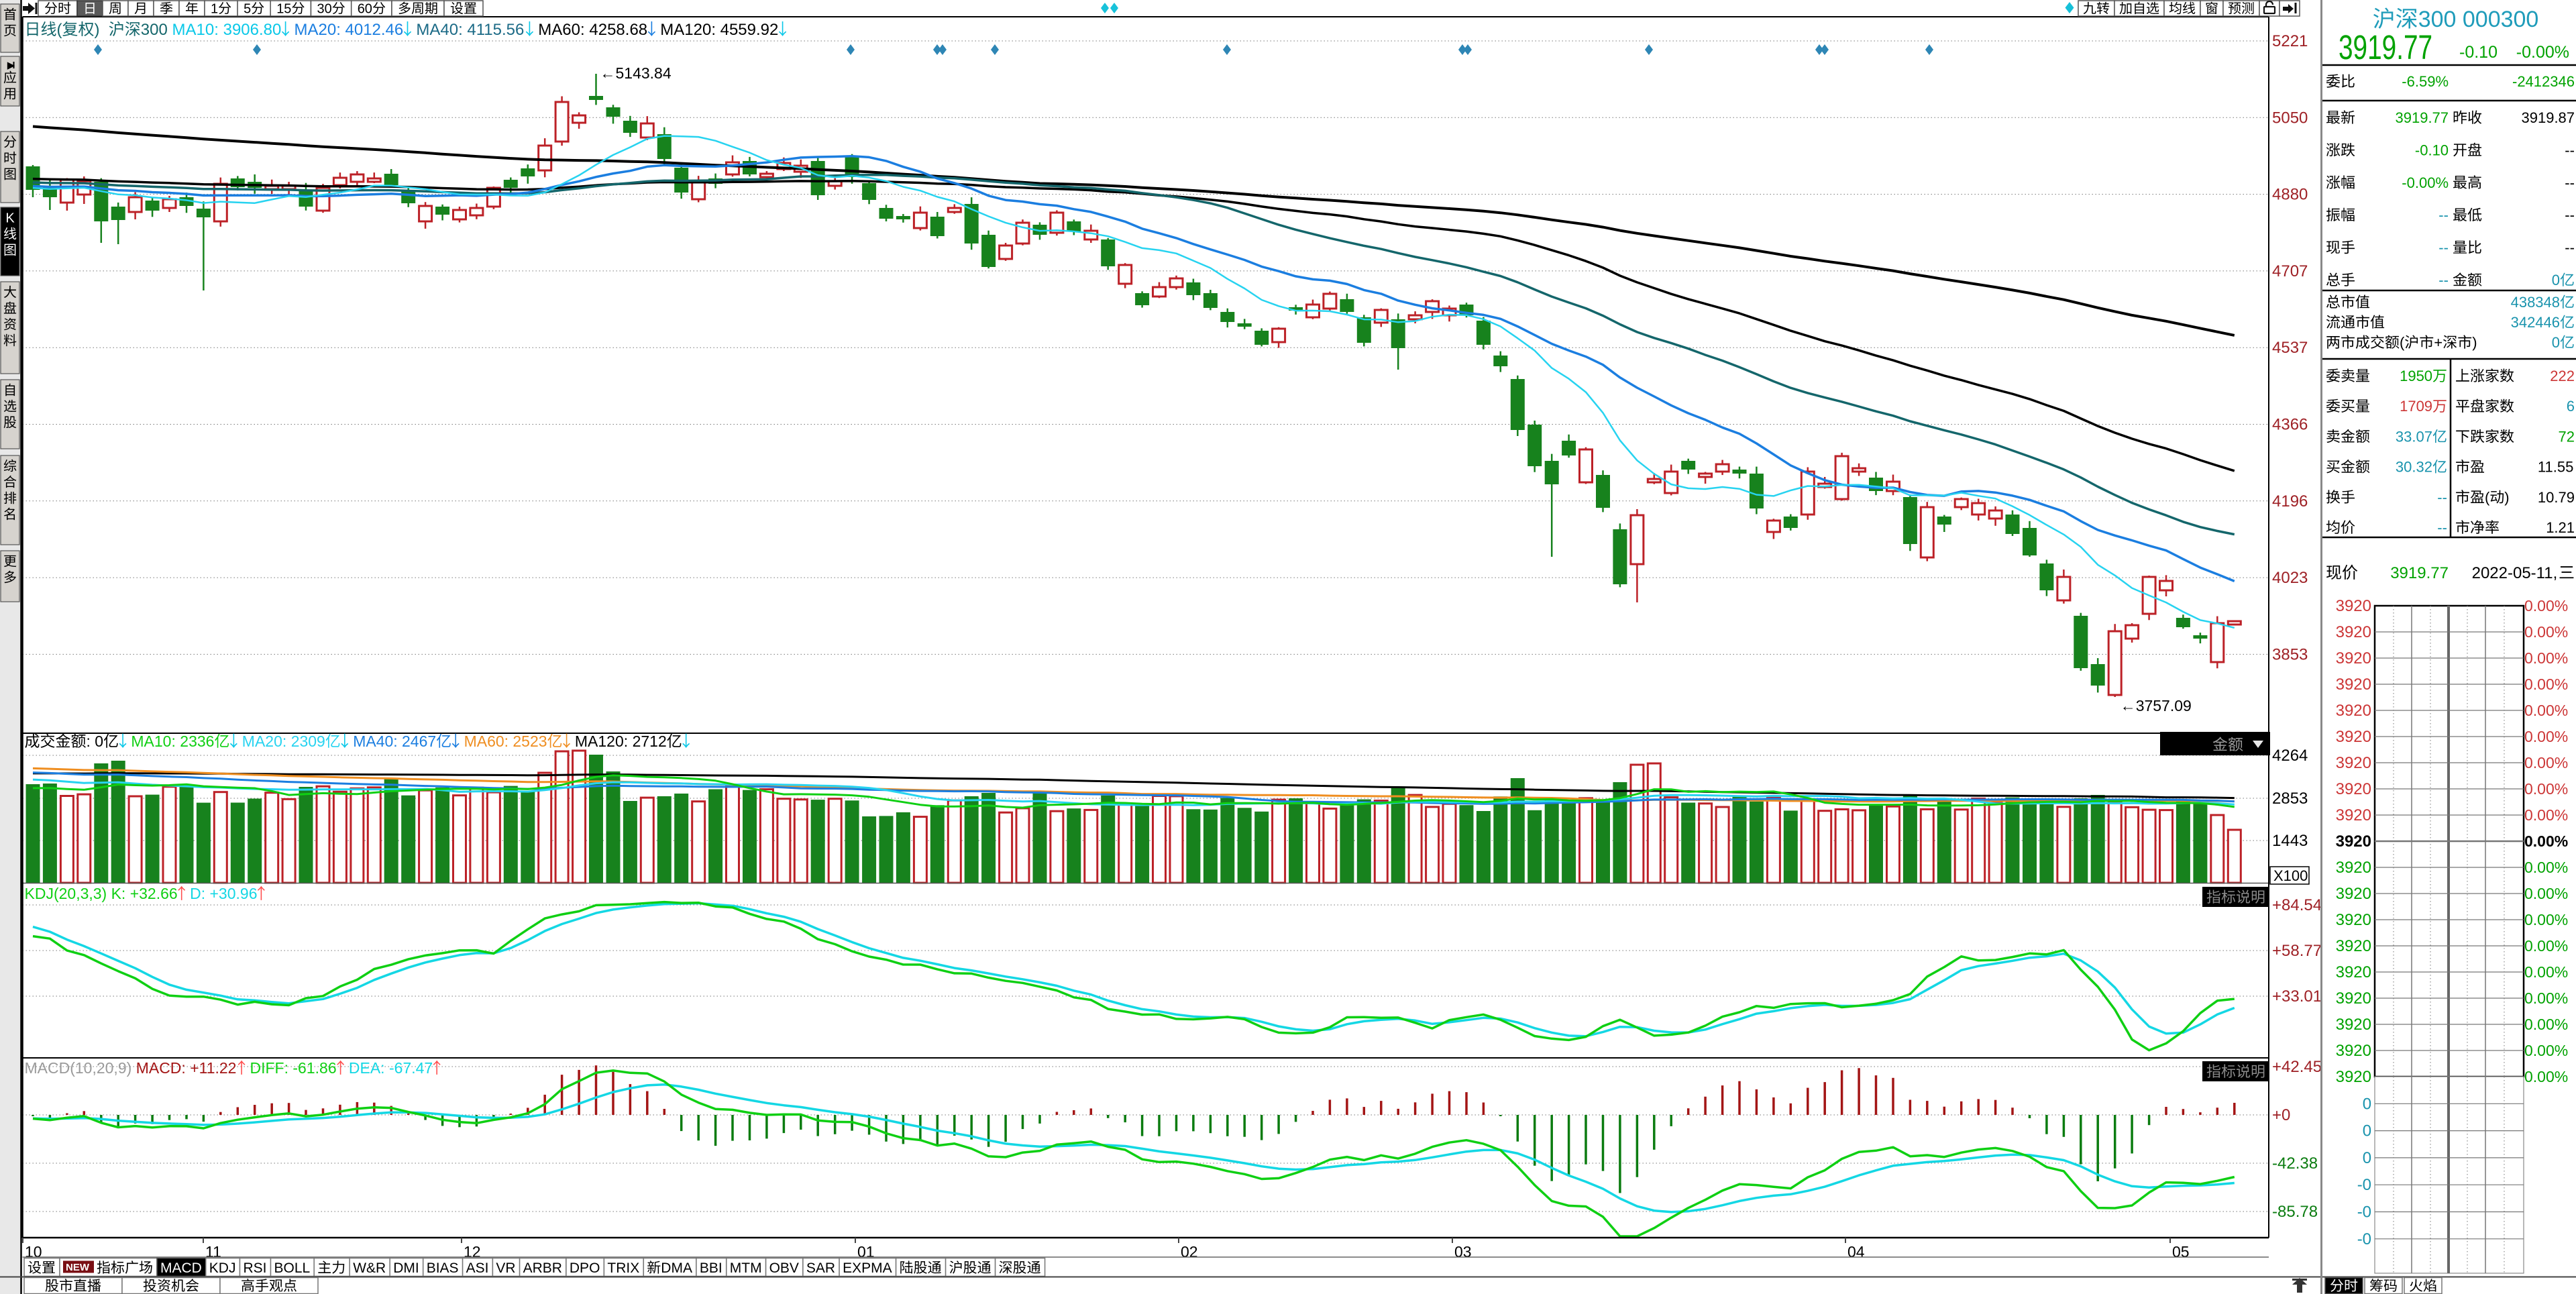 This screenshot has height=1294, width=2576. What do you see at coordinates (711, 1268) in the screenshot?
I see `svg-text: BBI` at bounding box center [711, 1268].